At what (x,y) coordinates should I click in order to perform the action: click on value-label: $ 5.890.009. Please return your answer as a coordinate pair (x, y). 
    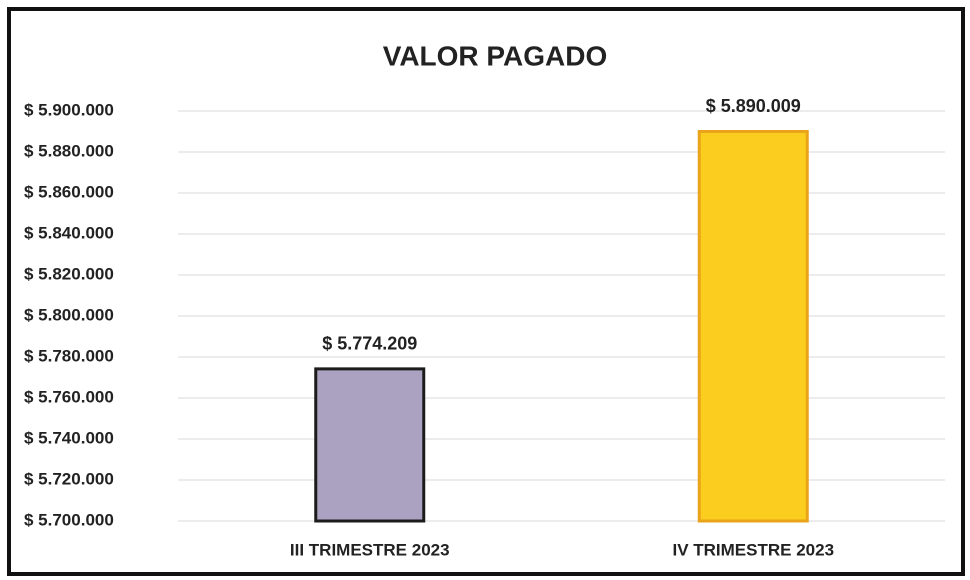
    Looking at the image, I should click on (753, 106).